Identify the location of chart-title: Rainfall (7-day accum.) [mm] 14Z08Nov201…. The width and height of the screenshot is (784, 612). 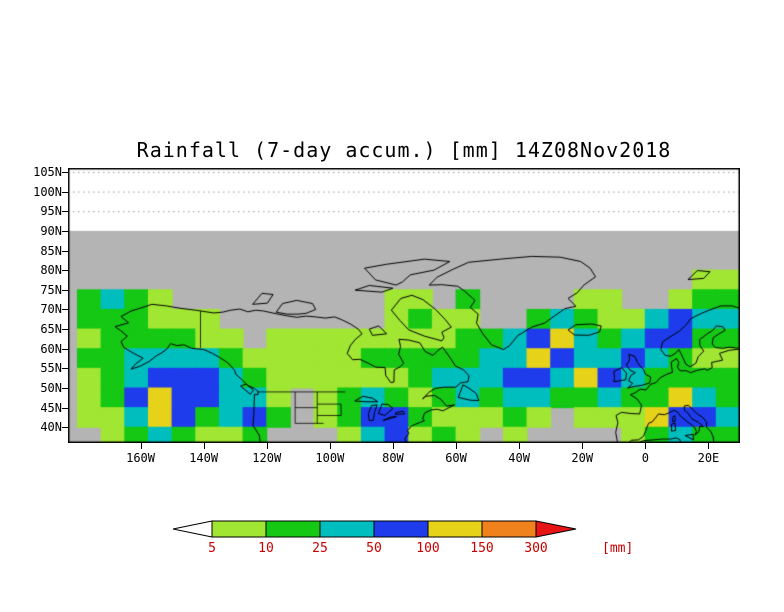
(404, 150).